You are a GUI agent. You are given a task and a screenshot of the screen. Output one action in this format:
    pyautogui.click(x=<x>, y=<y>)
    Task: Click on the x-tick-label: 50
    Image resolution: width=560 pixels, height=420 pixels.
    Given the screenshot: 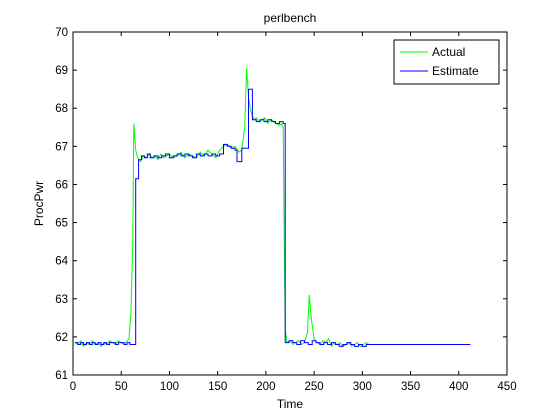 What is the action you would take?
    pyautogui.click(x=121, y=387)
    